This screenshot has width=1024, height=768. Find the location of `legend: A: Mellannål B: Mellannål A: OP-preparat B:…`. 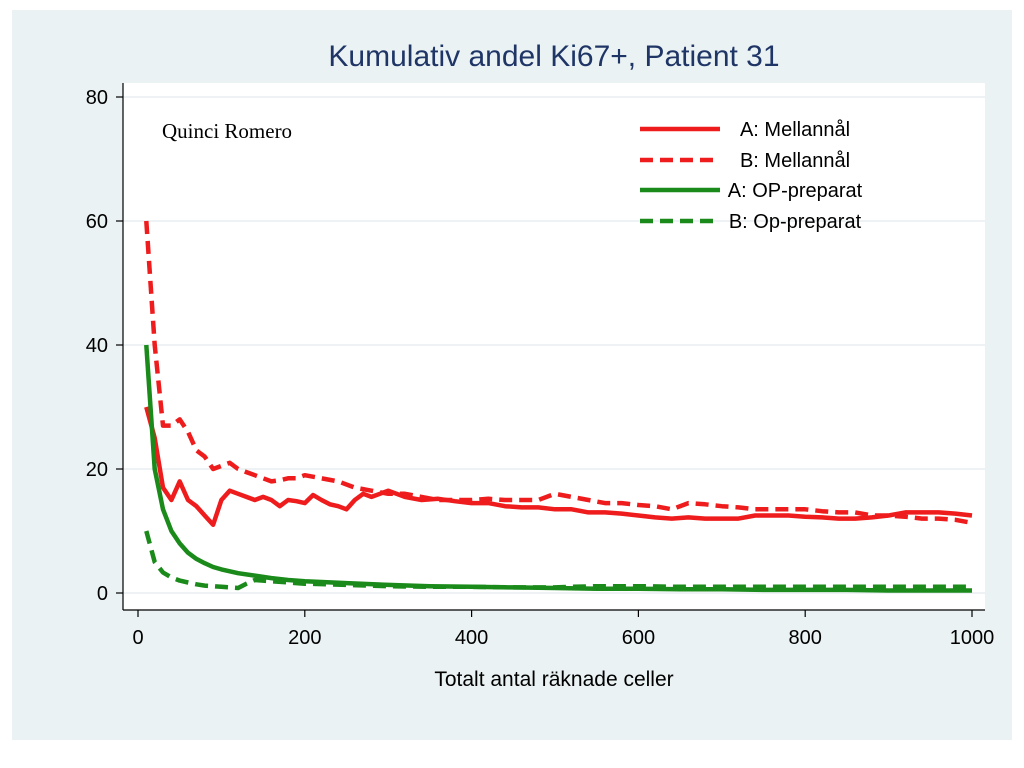

legend: A: Mellannål B: Mellannål A: OP-preparat B:… is located at coordinates (751, 176).